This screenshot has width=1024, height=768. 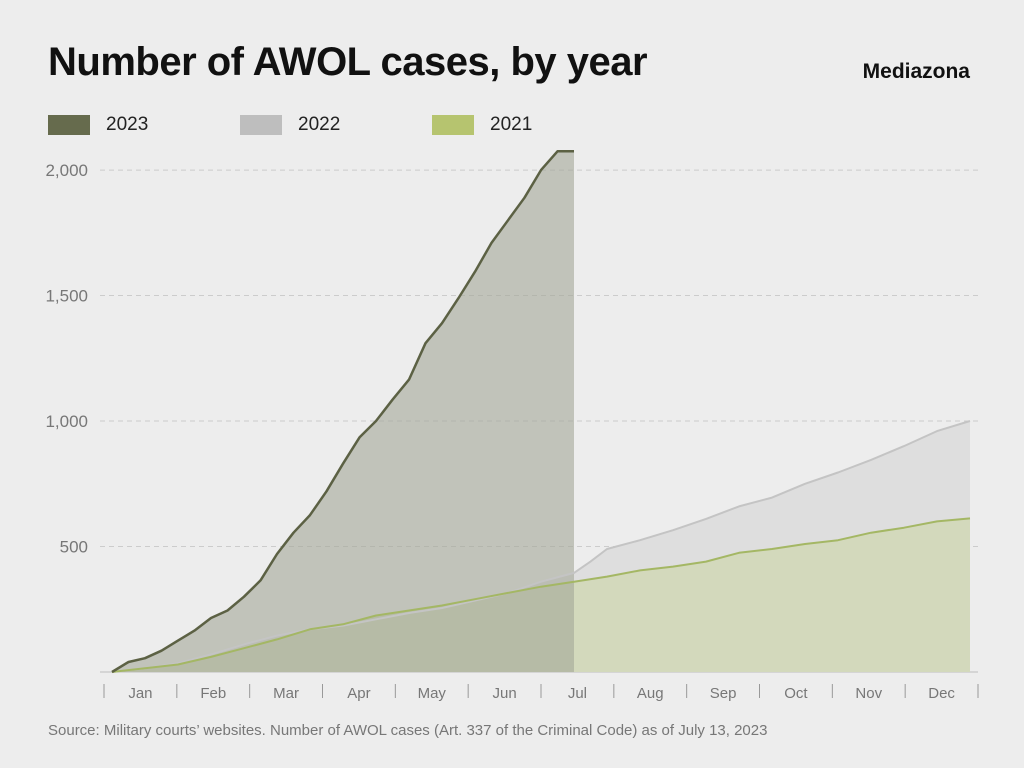 I want to click on x-tick-label-sep: Sep, so click(x=723, y=693).